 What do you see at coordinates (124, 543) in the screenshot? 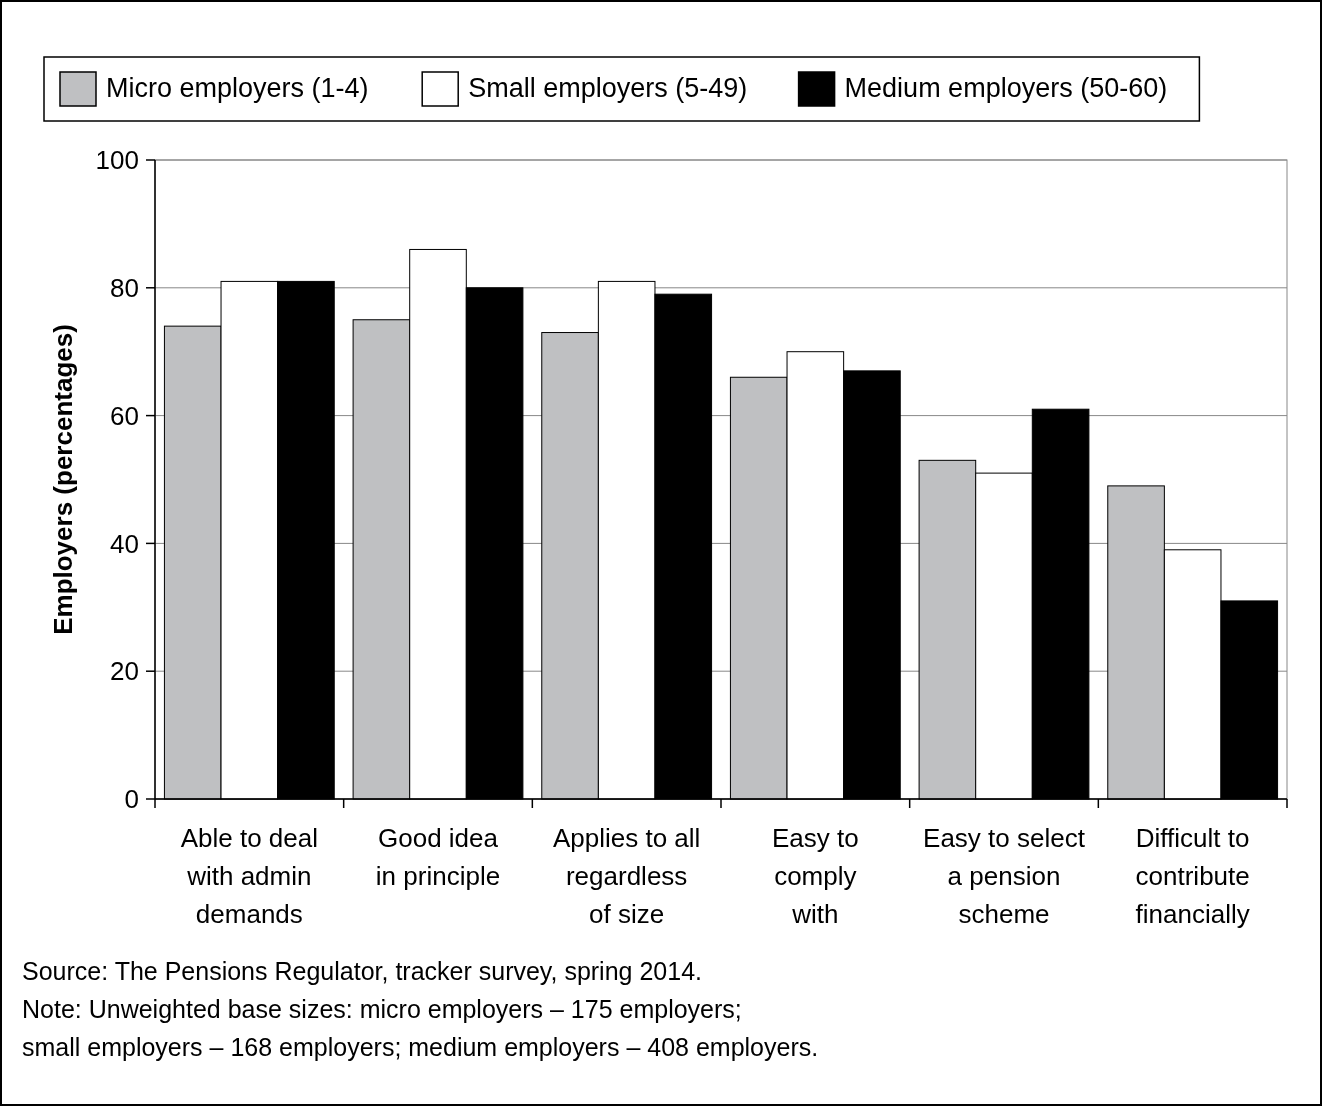
I see `y-tick-label: 40` at bounding box center [124, 543].